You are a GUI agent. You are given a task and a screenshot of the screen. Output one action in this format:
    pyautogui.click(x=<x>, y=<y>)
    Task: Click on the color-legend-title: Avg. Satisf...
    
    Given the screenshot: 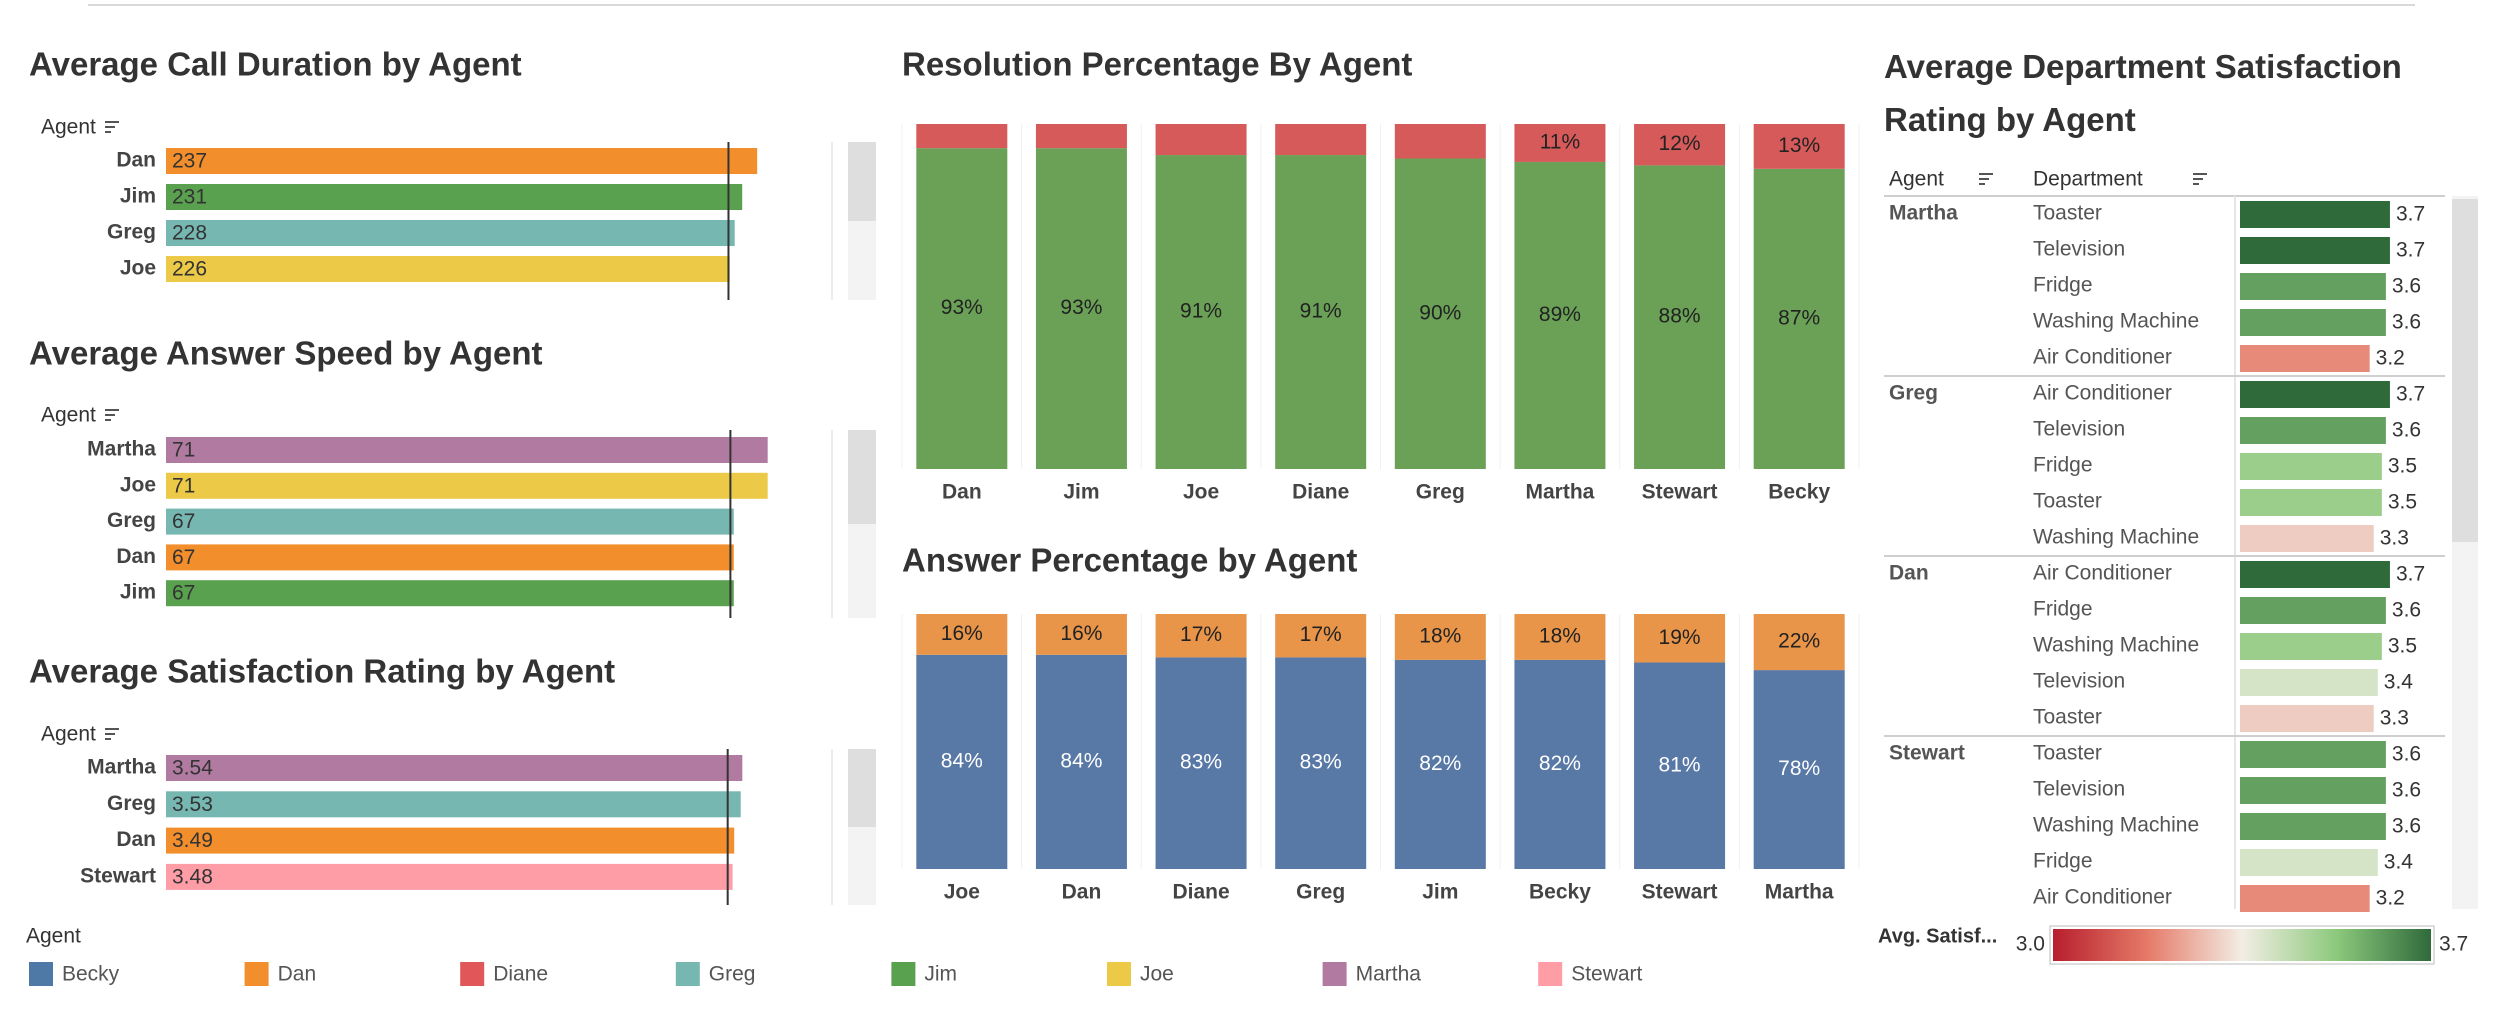 What is the action you would take?
    pyautogui.click(x=1937, y=936)
    